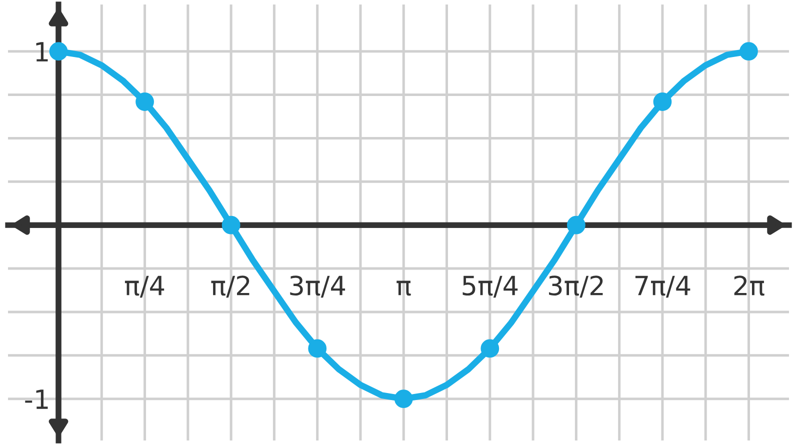  What do you see at coordinates (403, 288) in the screenshot?
I see `x-tick-label: π` at bounding box center [403, 288].